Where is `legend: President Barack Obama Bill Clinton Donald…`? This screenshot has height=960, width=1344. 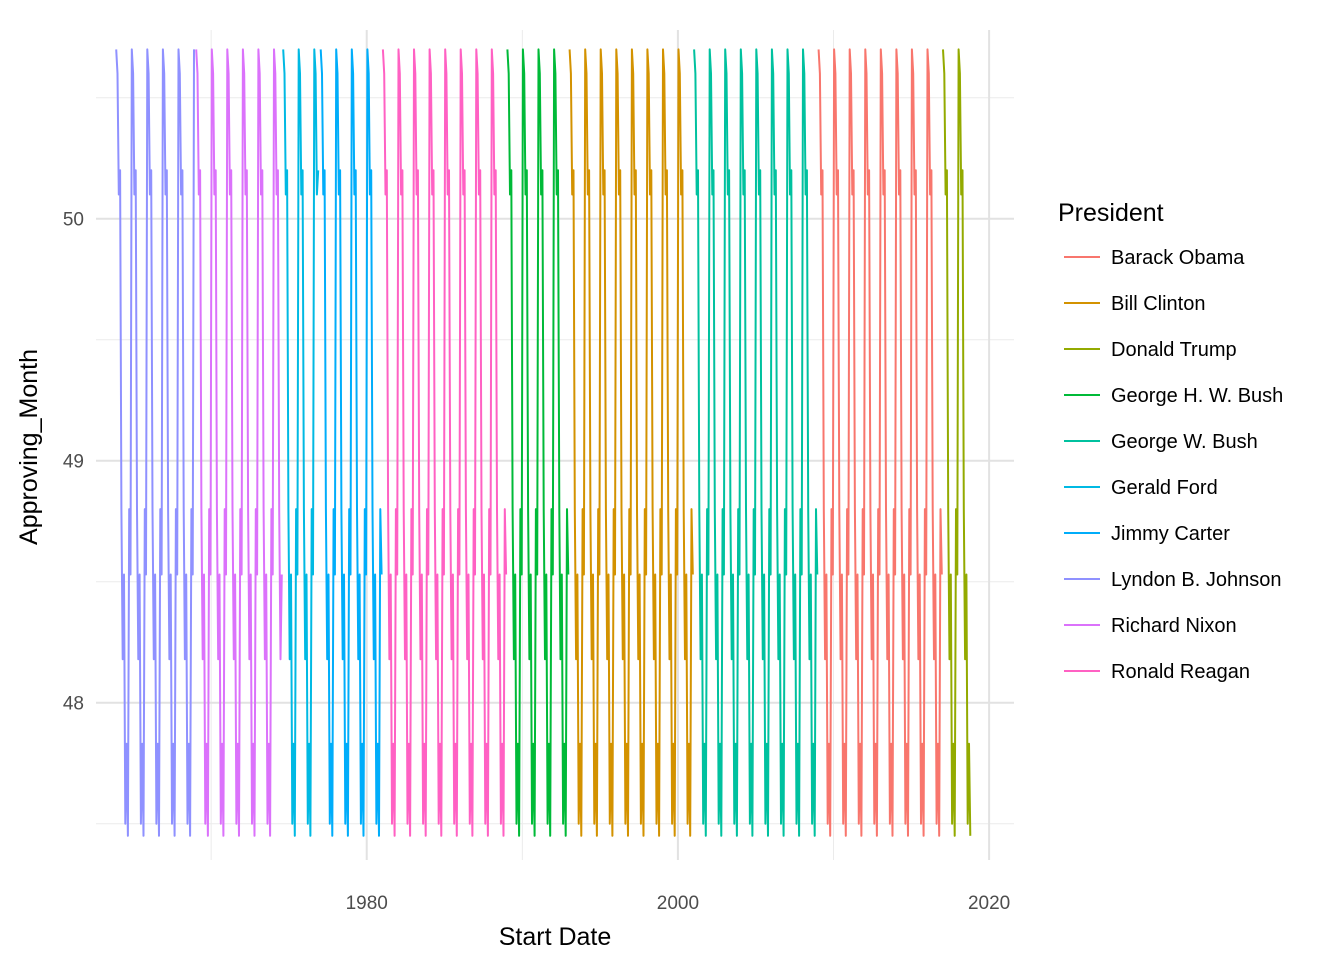 legend: President Barack Obama Bill Clinton Donald… is located at coordinates (1170, 441).